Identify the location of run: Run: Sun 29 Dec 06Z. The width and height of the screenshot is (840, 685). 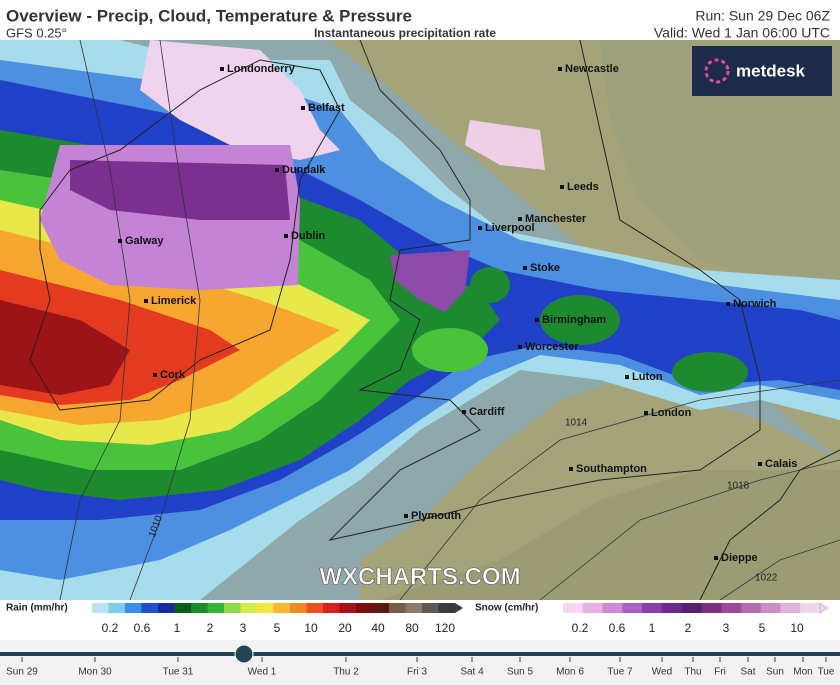
(762, 16).